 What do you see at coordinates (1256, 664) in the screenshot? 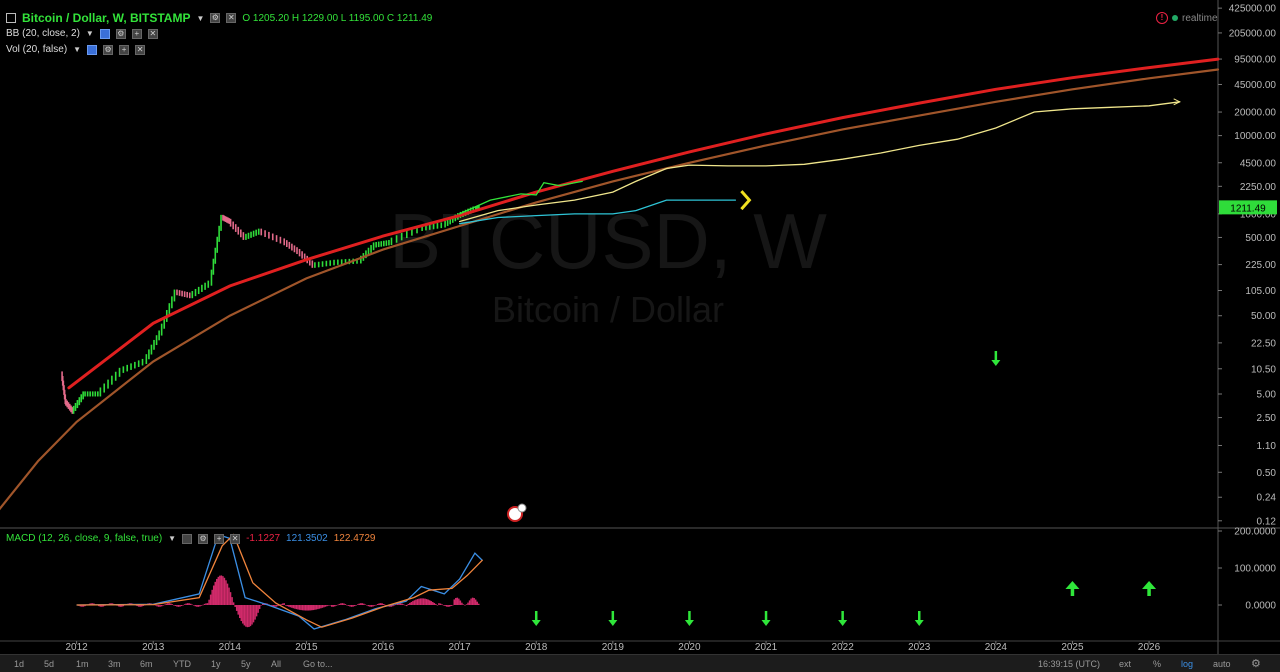
I see `gear-icon: ⚙` at bounding box center [1256, 664].